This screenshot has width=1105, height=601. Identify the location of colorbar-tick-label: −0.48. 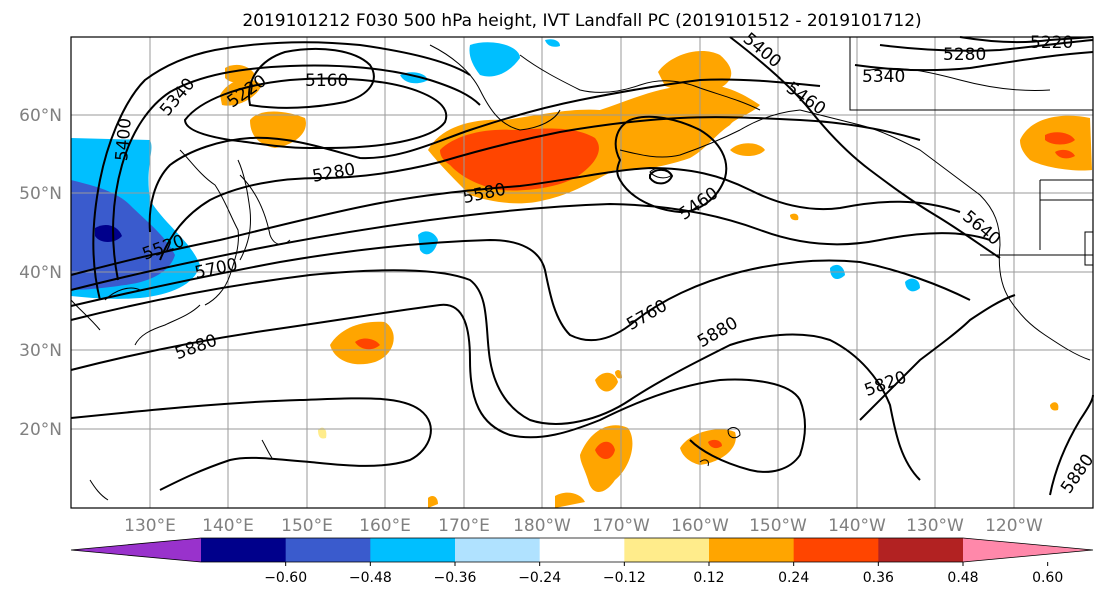
(370, 578).